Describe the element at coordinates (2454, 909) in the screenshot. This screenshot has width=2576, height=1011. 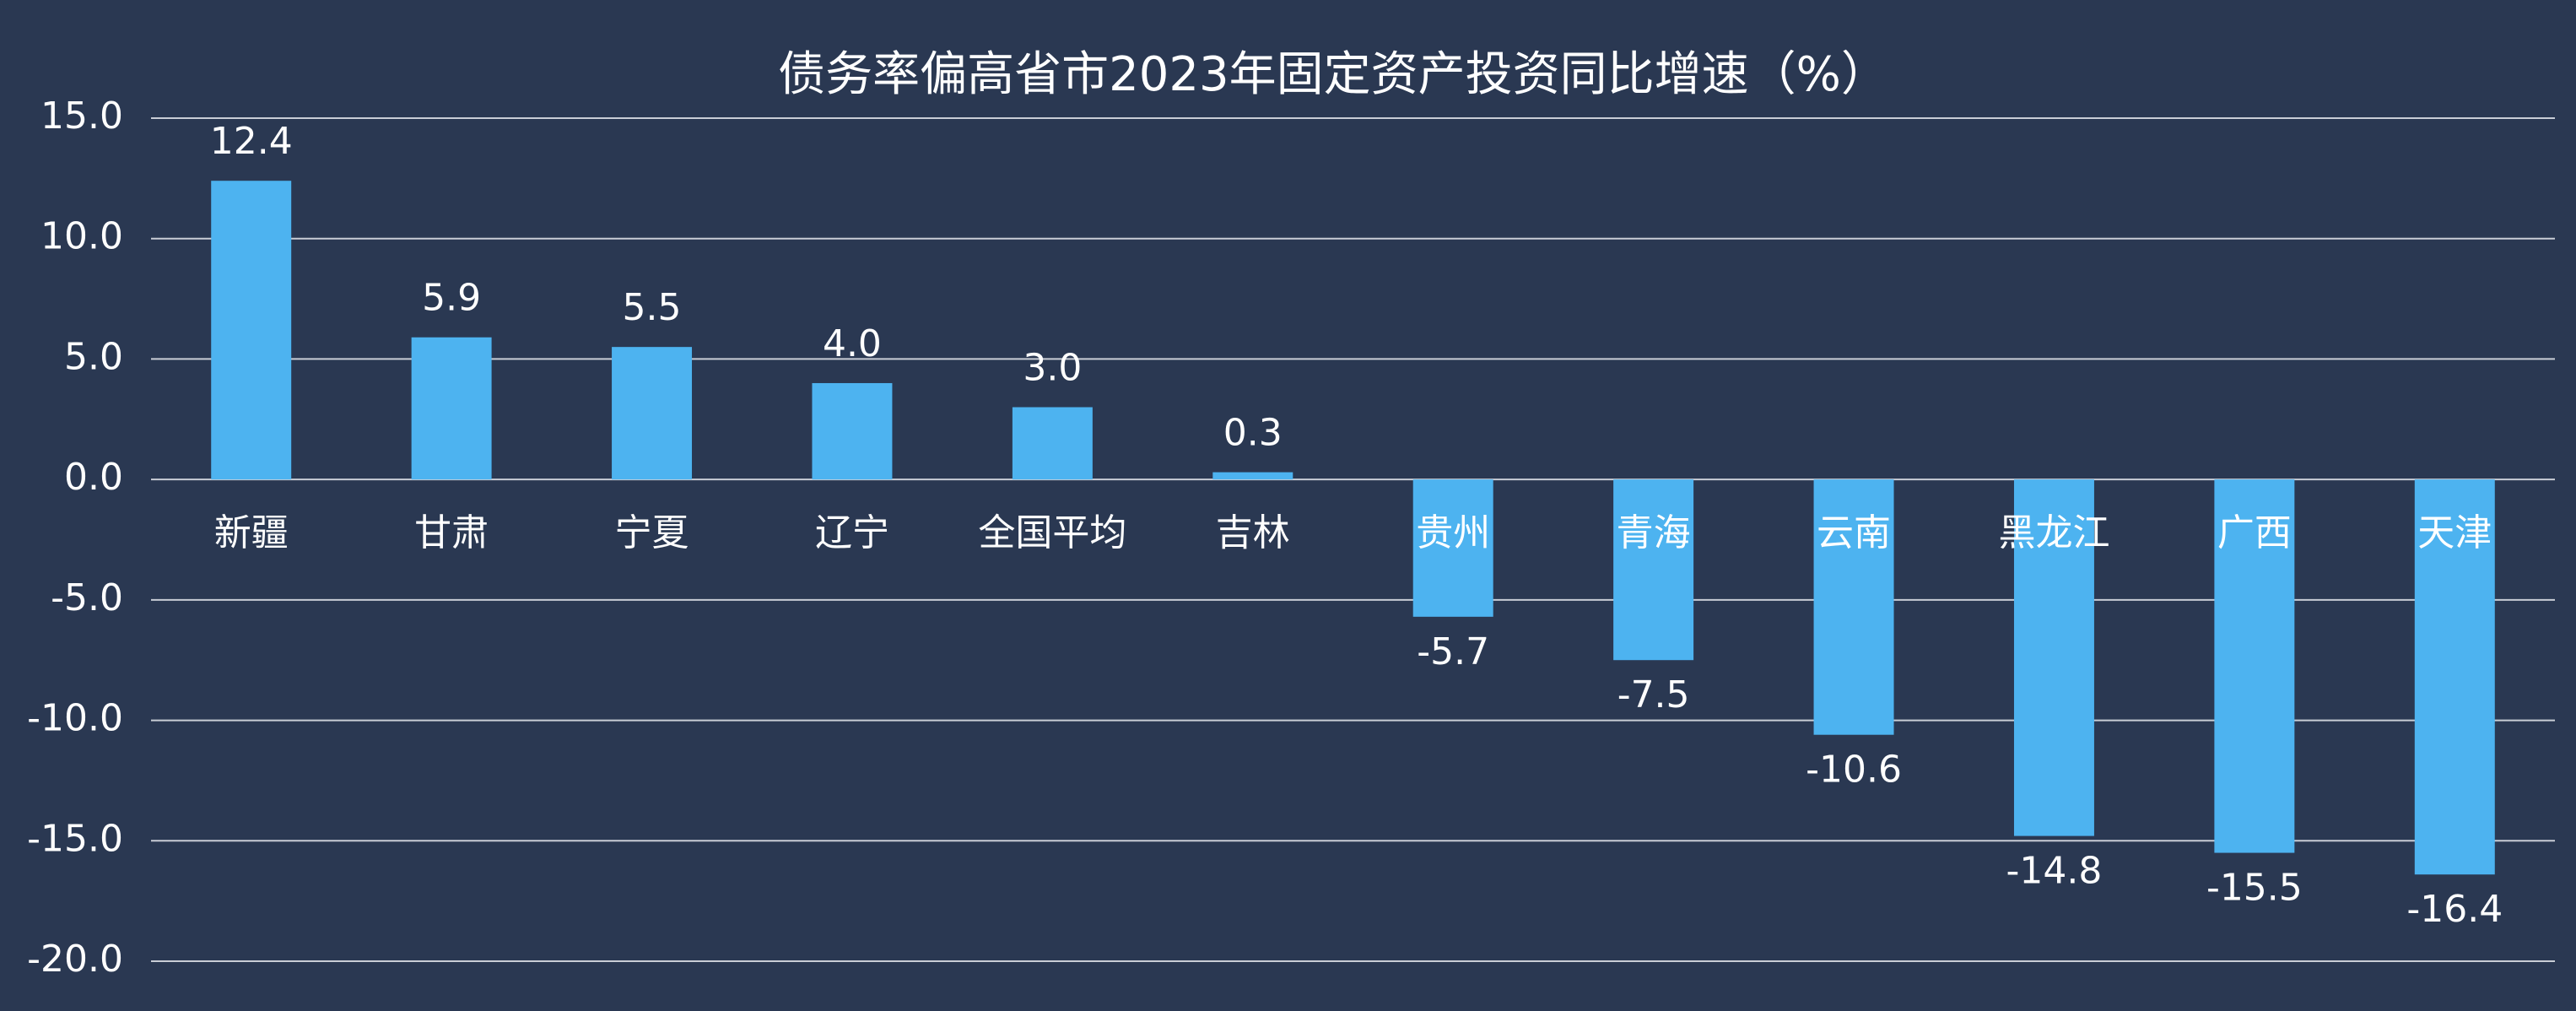
I see `value-label: -16.4` at that location.